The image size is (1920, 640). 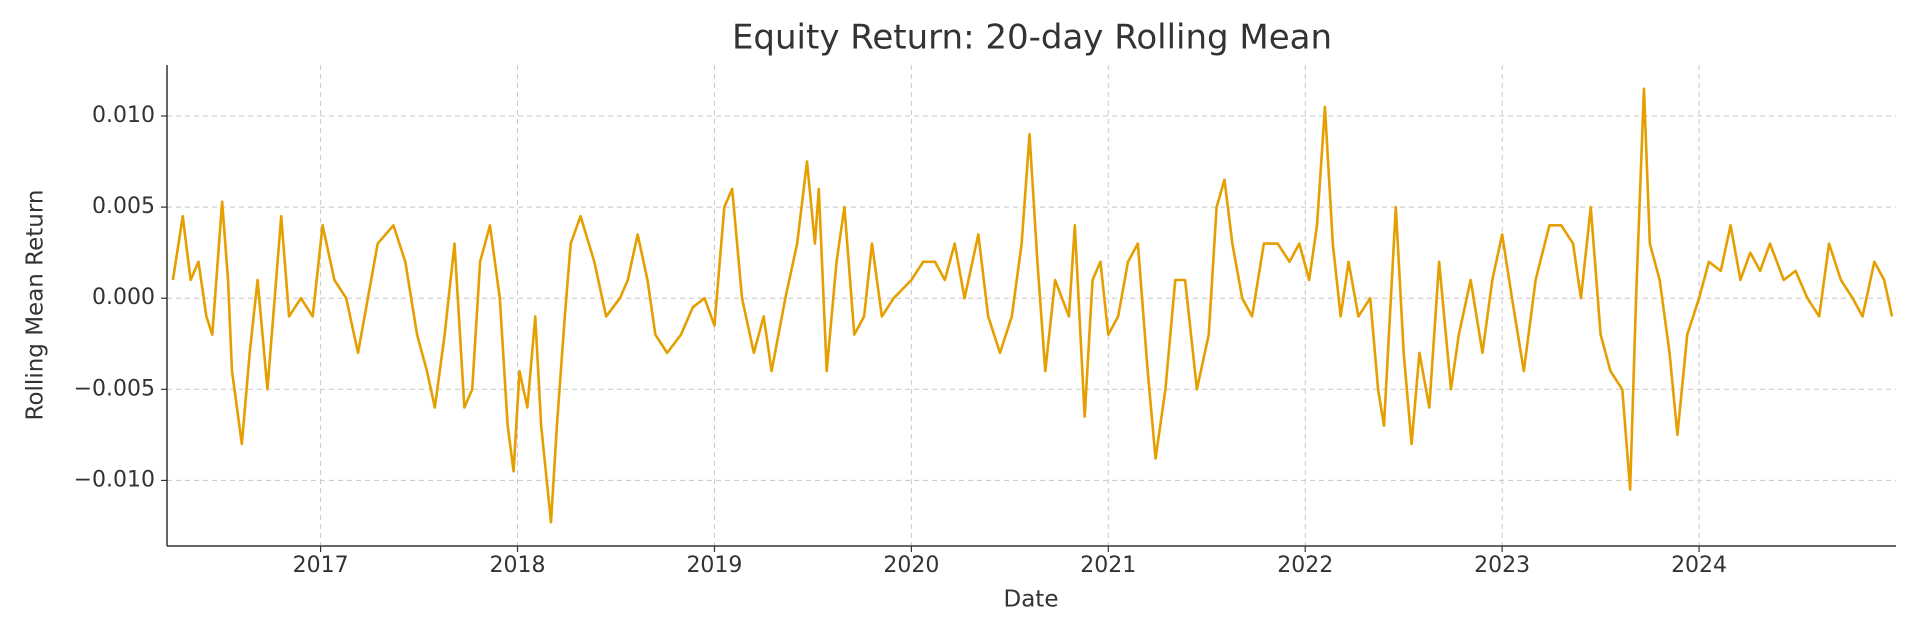 What do you see at coordinates (123, 115) in the screenshot?
I see `y-tick-label: 0.010` at bounding box center [123, 115].